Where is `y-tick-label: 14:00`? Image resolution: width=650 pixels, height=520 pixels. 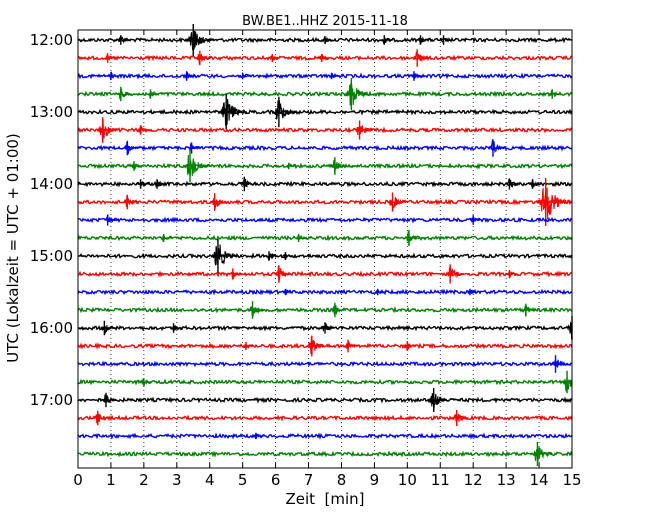 y-tick-label: 14:00 is located at coordinates (51, 184).